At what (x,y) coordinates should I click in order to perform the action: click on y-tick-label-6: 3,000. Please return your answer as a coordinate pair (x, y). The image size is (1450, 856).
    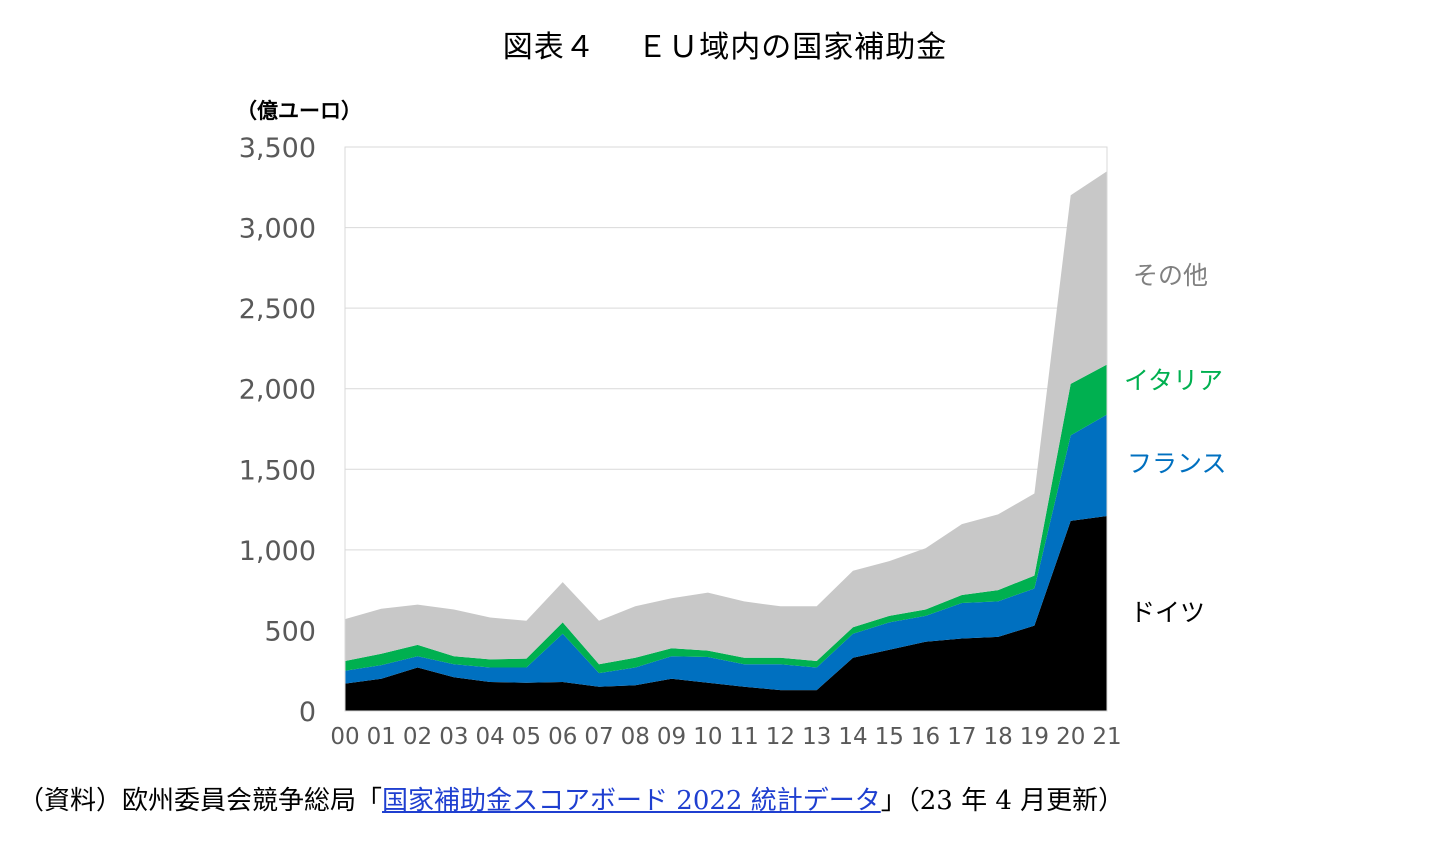
    Looking at the image, I should click on (277, 229).